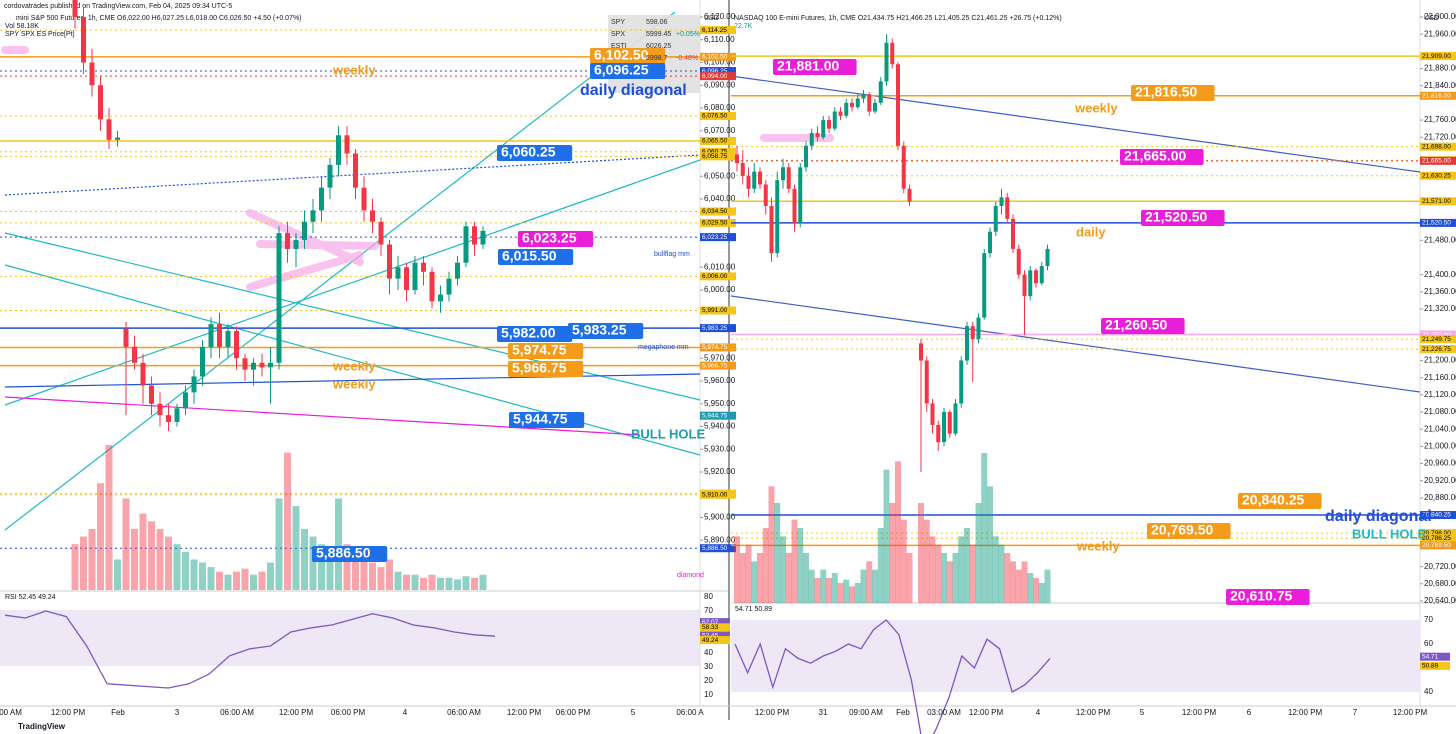 The image size is (1456, 734). Describe the element at coordinates (657, 22) in the screenshot. I see `table-cell: 598.06` at that location.